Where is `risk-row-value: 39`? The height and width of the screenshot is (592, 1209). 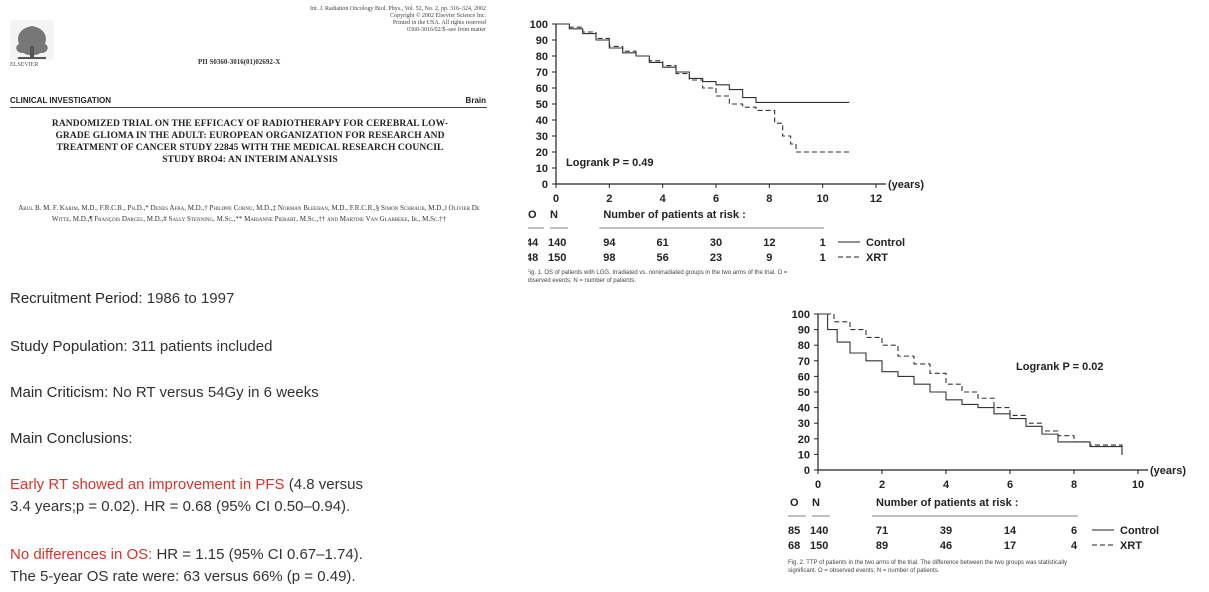 risk-row-value: 39 is located at coordinates (946, 531).